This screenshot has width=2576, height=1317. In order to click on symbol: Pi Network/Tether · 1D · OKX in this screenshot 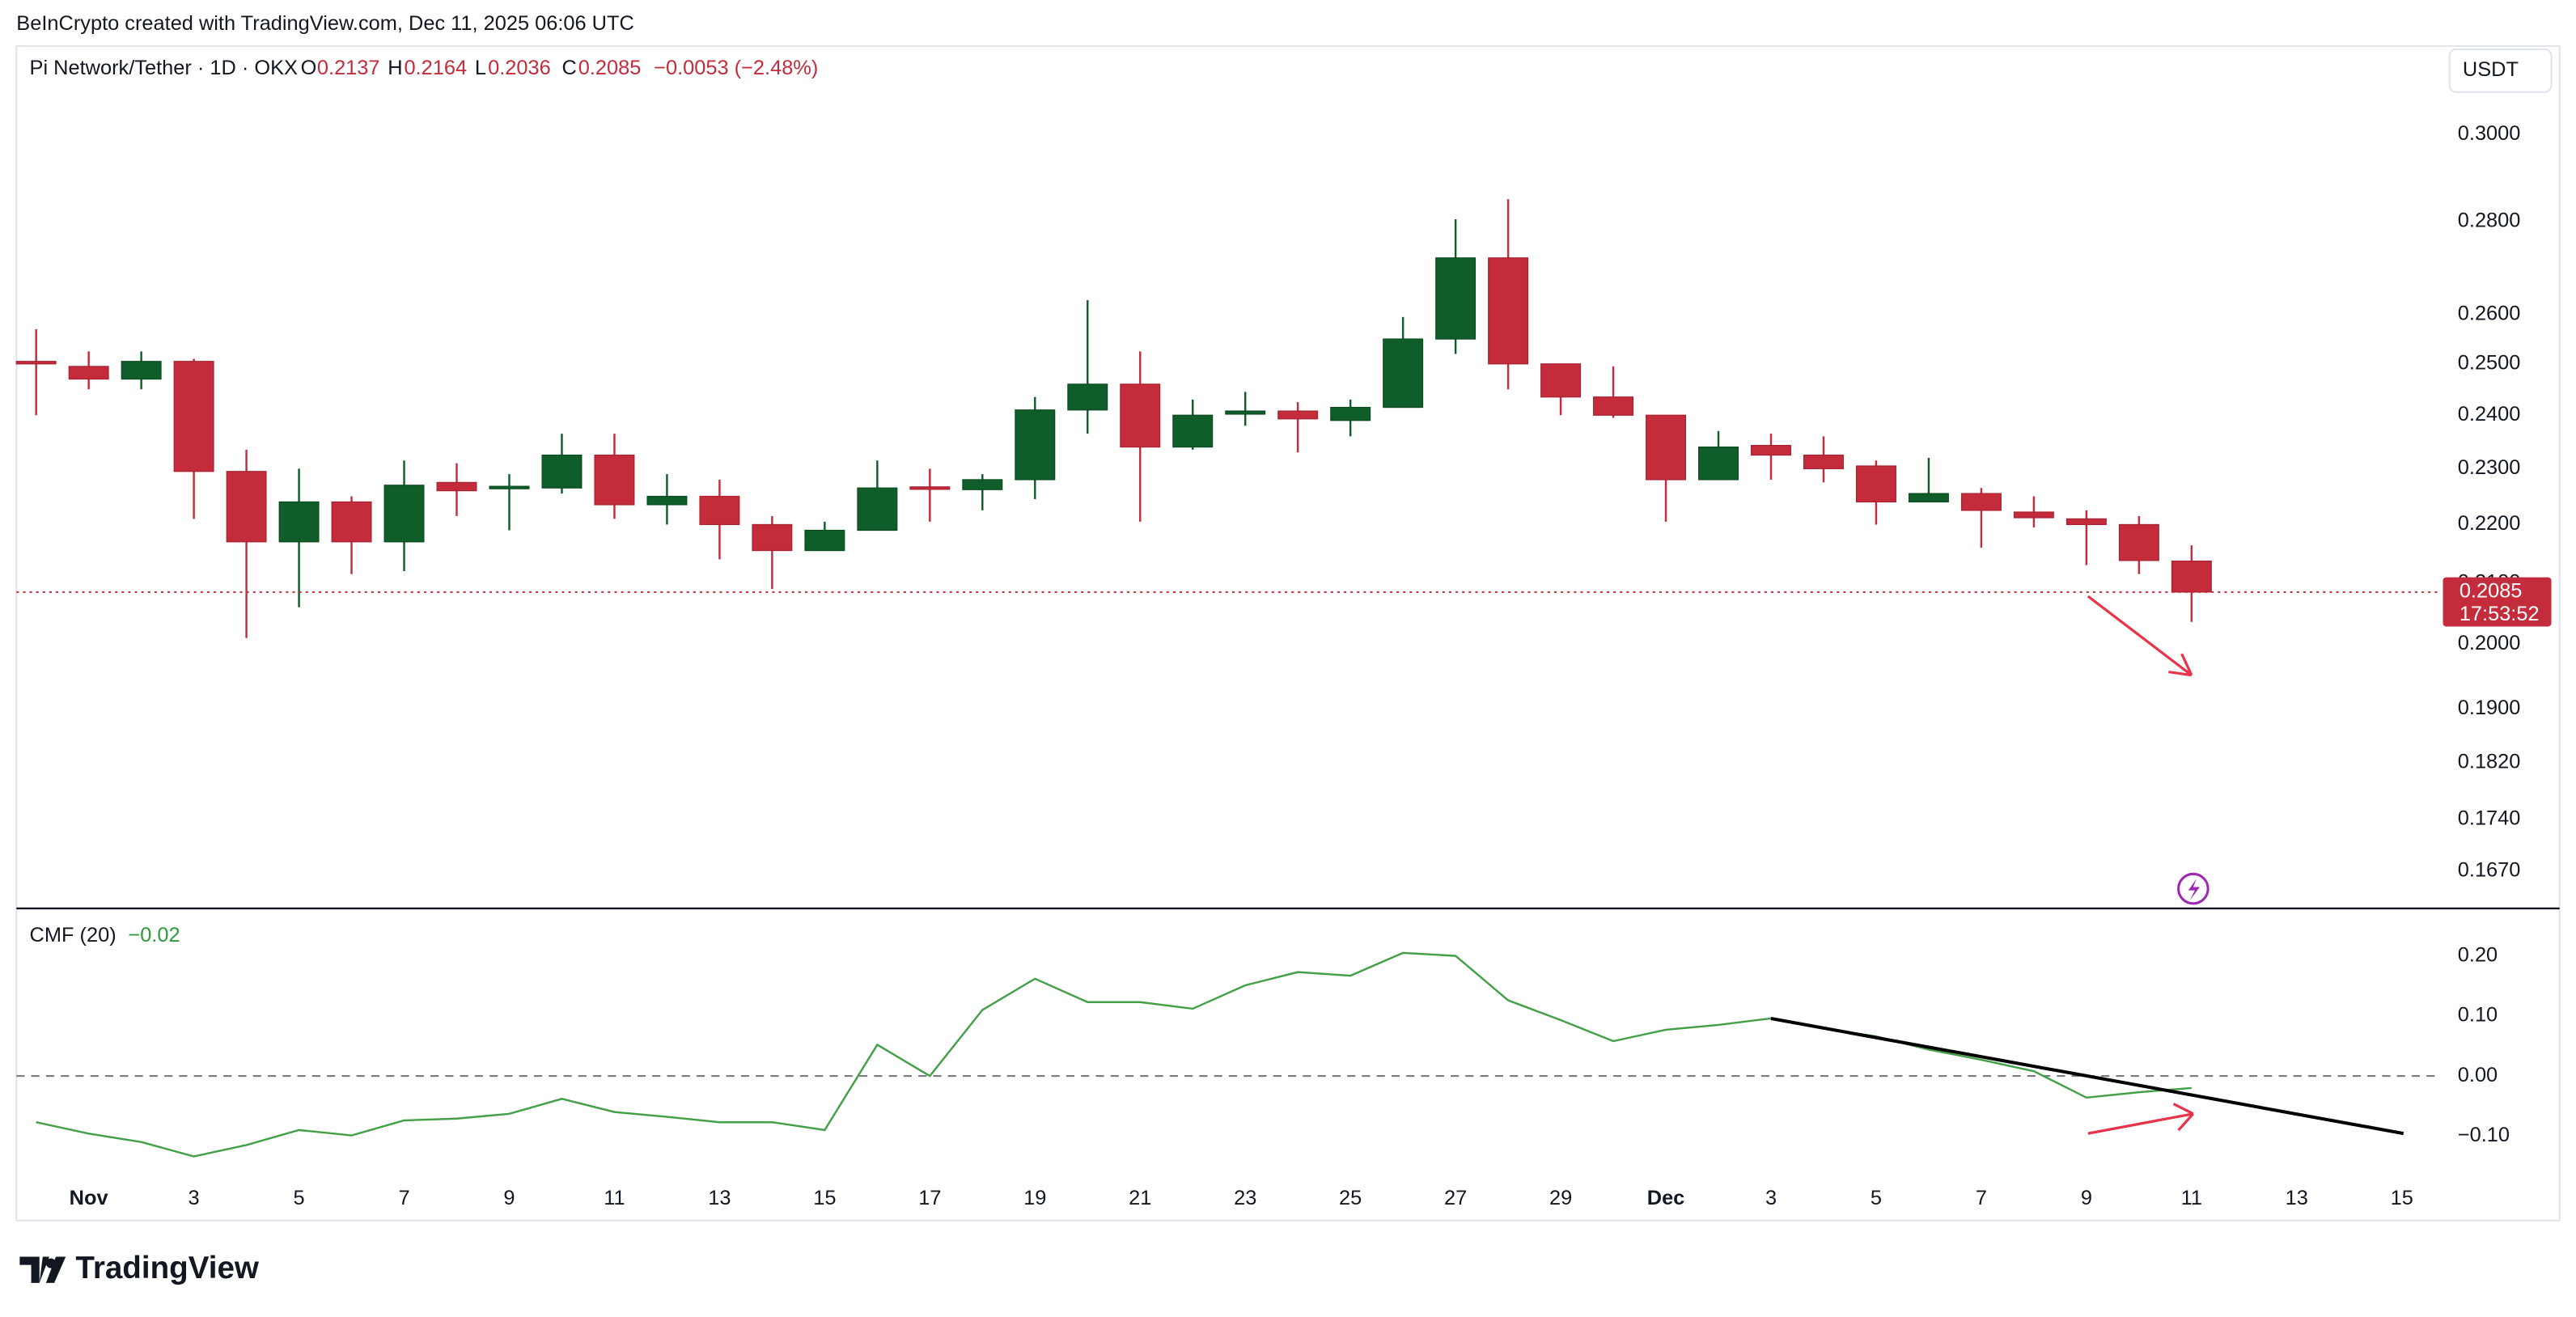, I will do `click(164, 68)`.